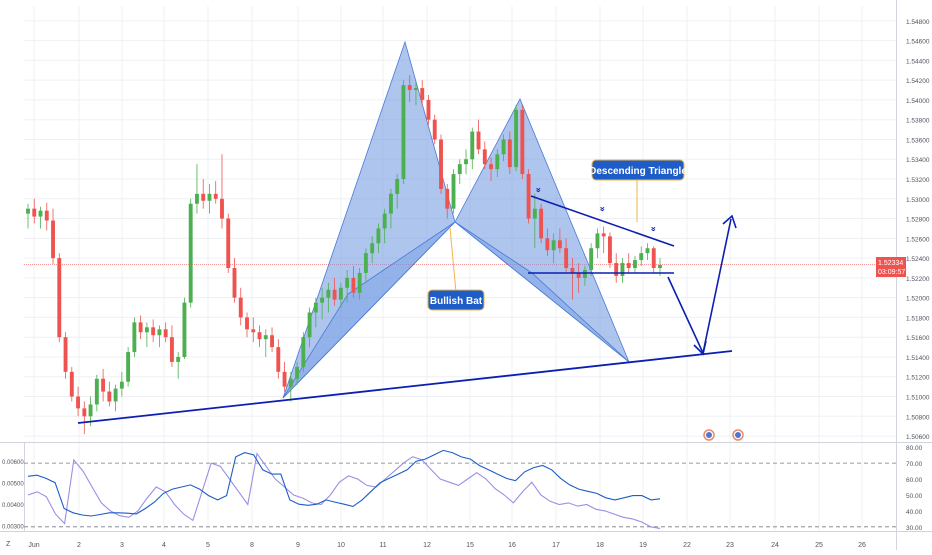  Describe the element at coordinates (208, 545) in the screenshot. I see `date-tick-label: 5` at that location.